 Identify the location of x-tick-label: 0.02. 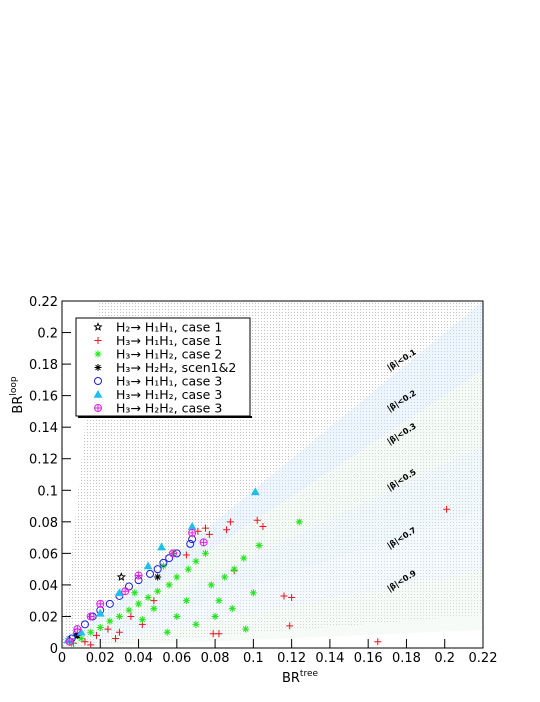
(100, 658).